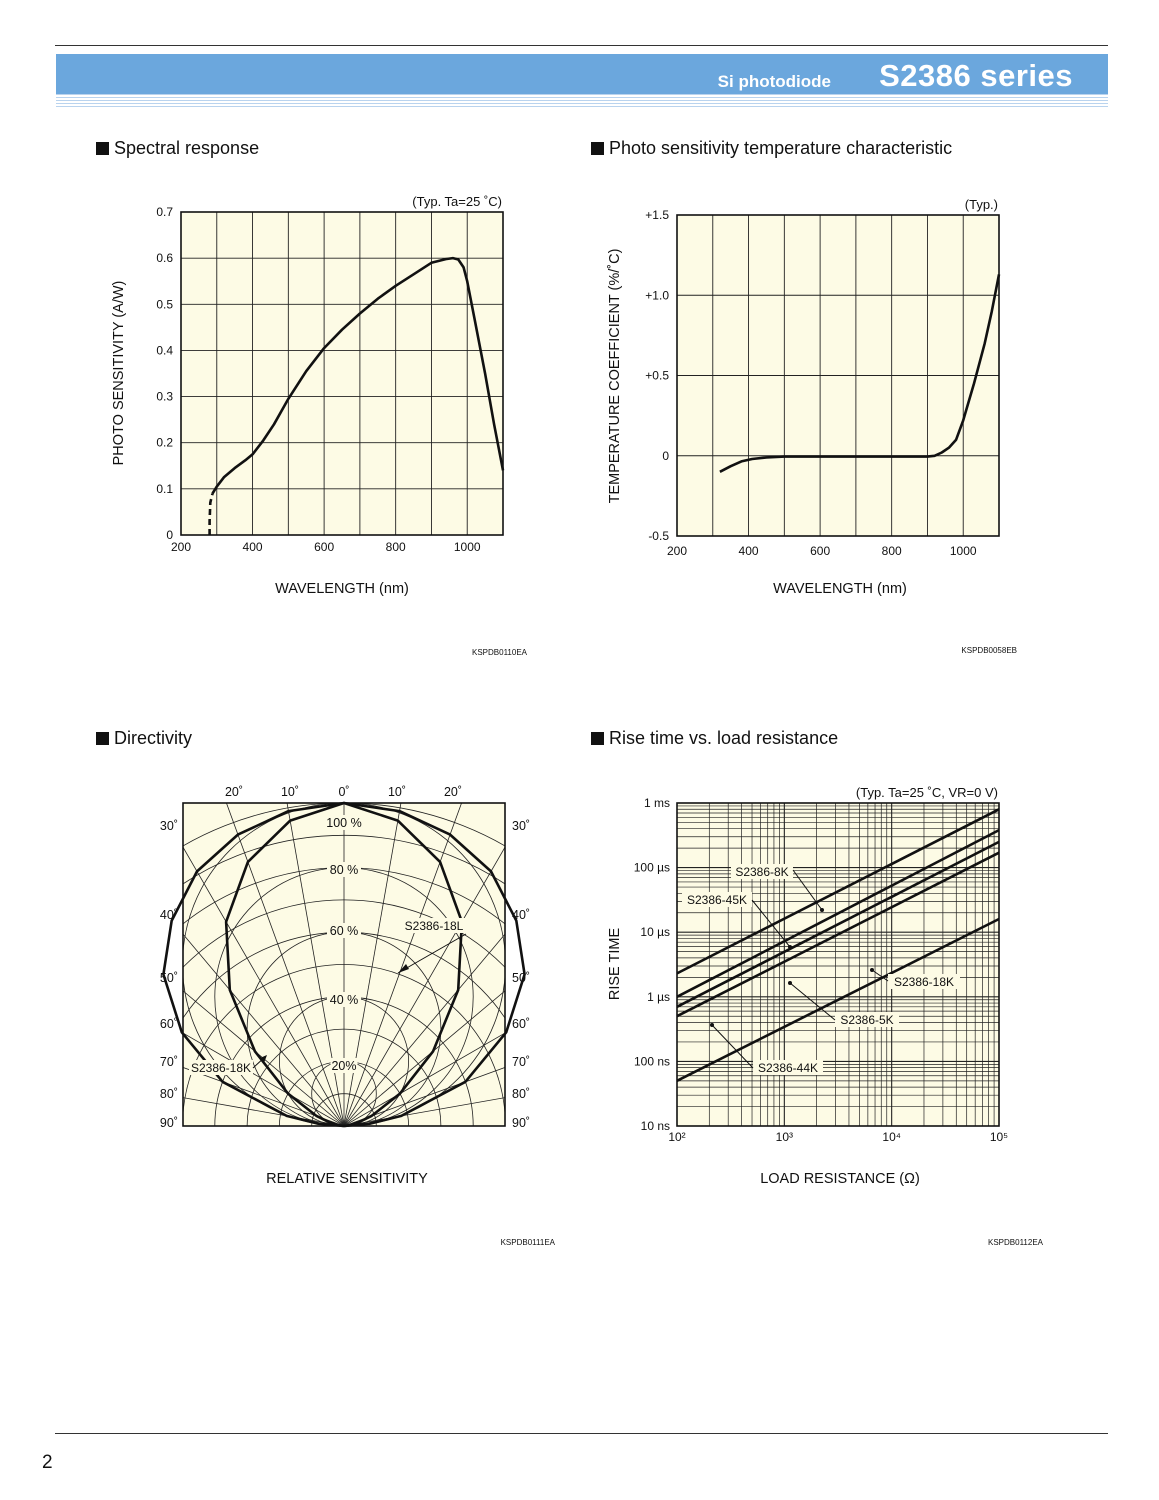 This screenshot has height=1500, width=1159. What do you see at coordinates (521, 1062) in the screenshot?
I see `side-angle-label-right: 70˚` at bounding box center [521, 1062].